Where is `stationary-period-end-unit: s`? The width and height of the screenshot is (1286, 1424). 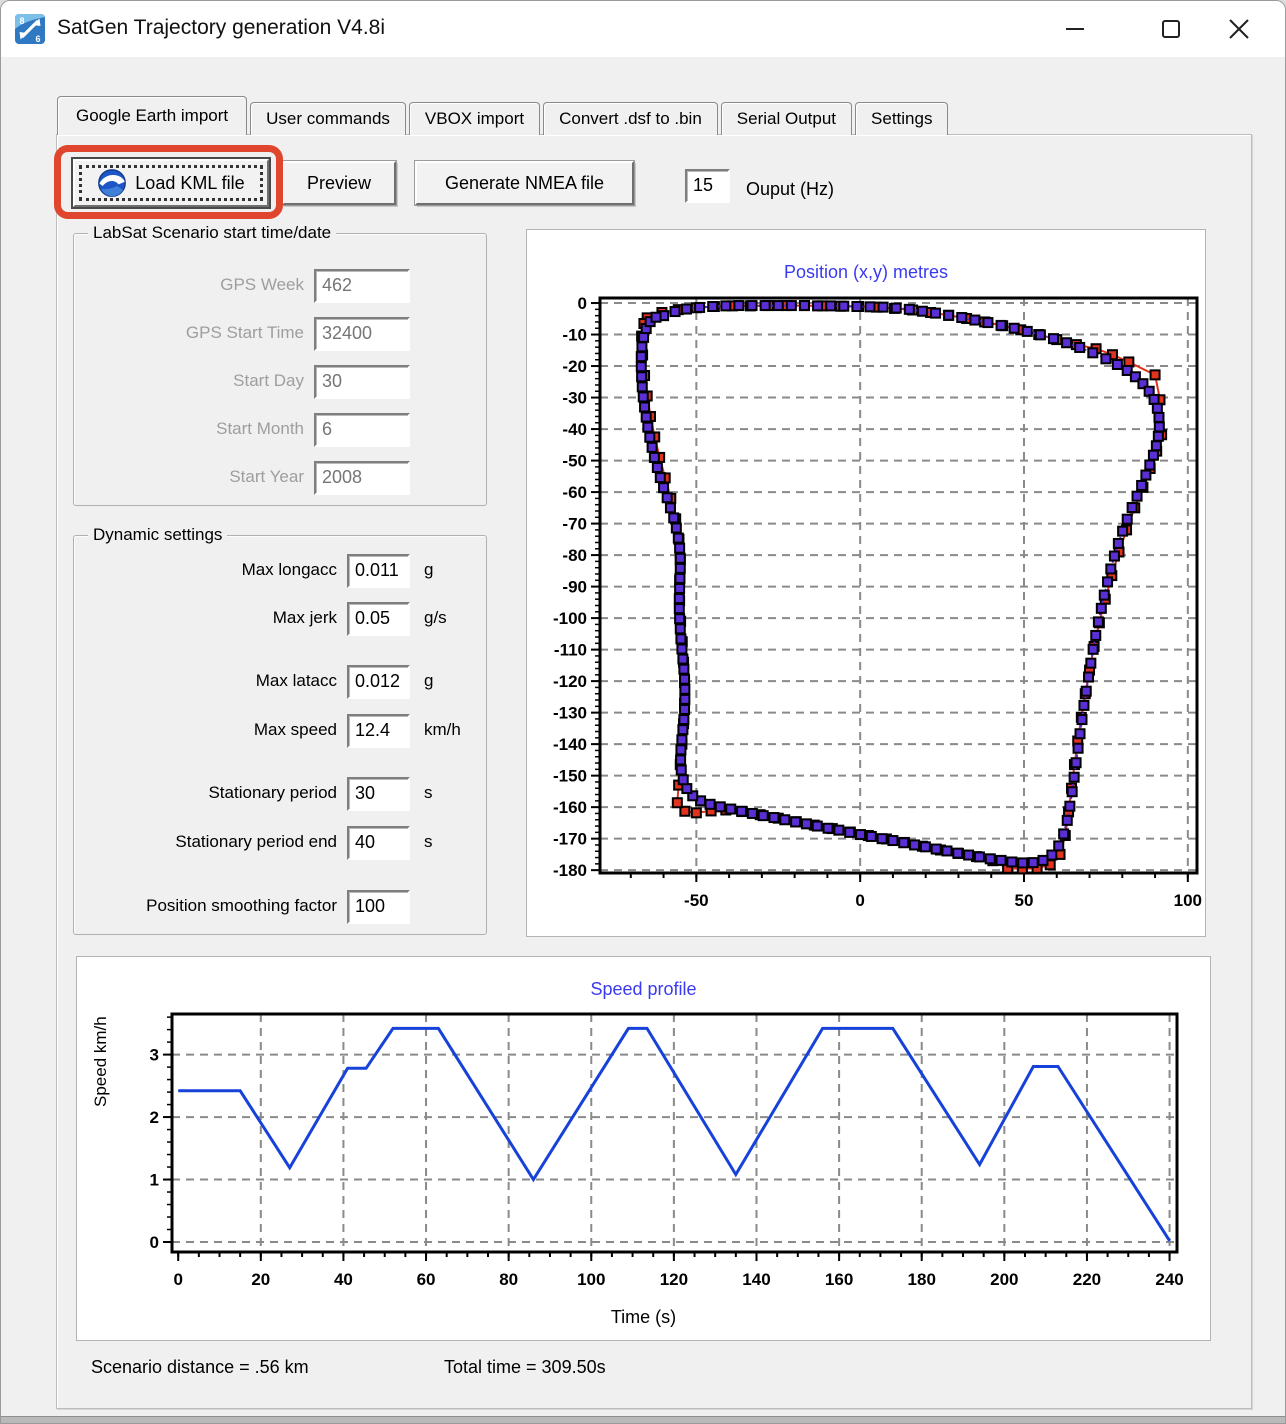
stationary-period-end-unit: s is located at coordinates (428, 841).